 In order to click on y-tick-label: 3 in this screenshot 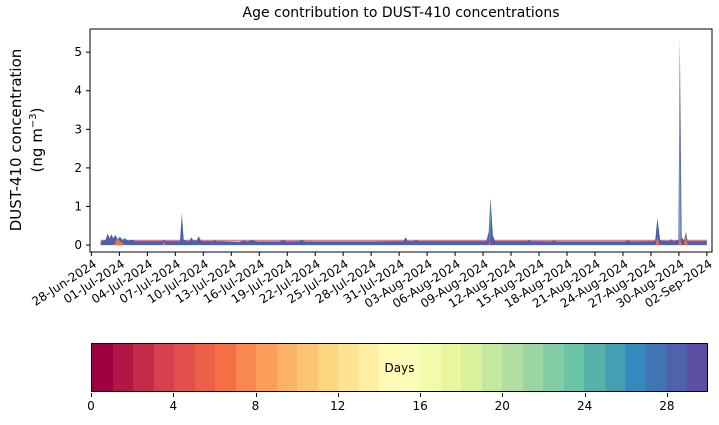, I will do `click(78, 129)`.